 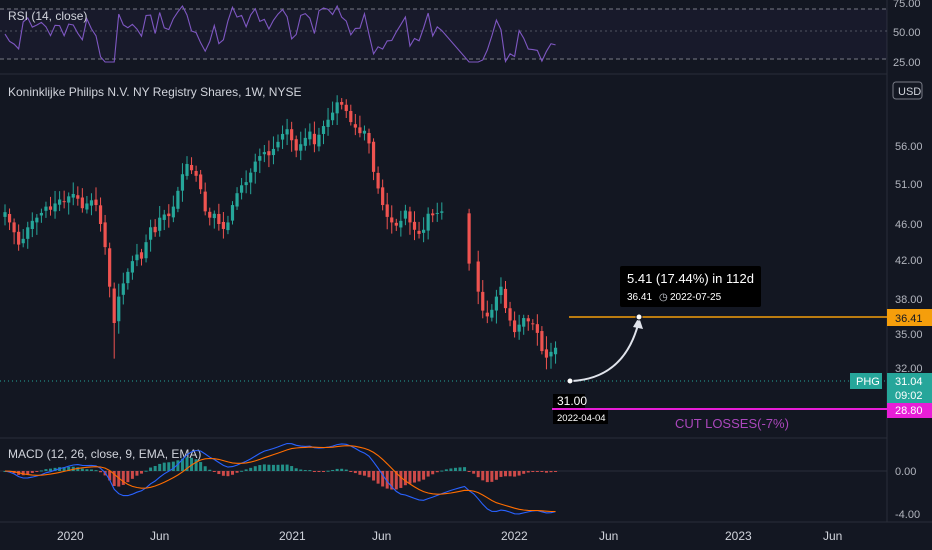 I want to click on target-price-label: 36.41, so click(x=909, y=319).